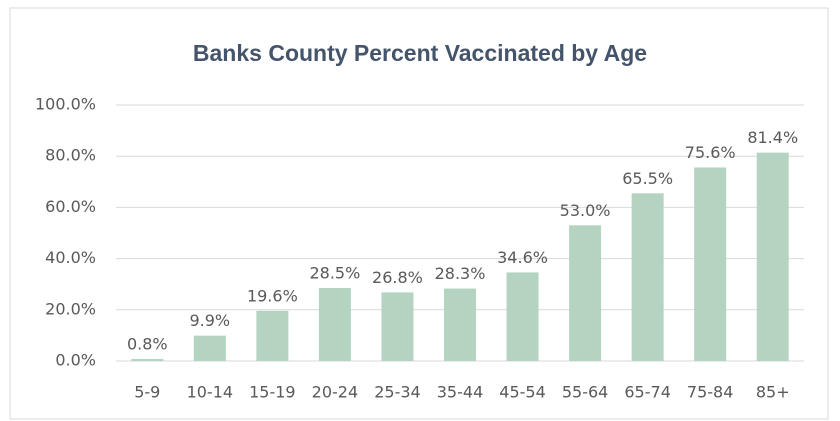 The image size is (840, 421). What do you see at coordinates (210, 392) in the screenshot?
I see `x-tick-label: 10-14` at bounding box center [210, 392].